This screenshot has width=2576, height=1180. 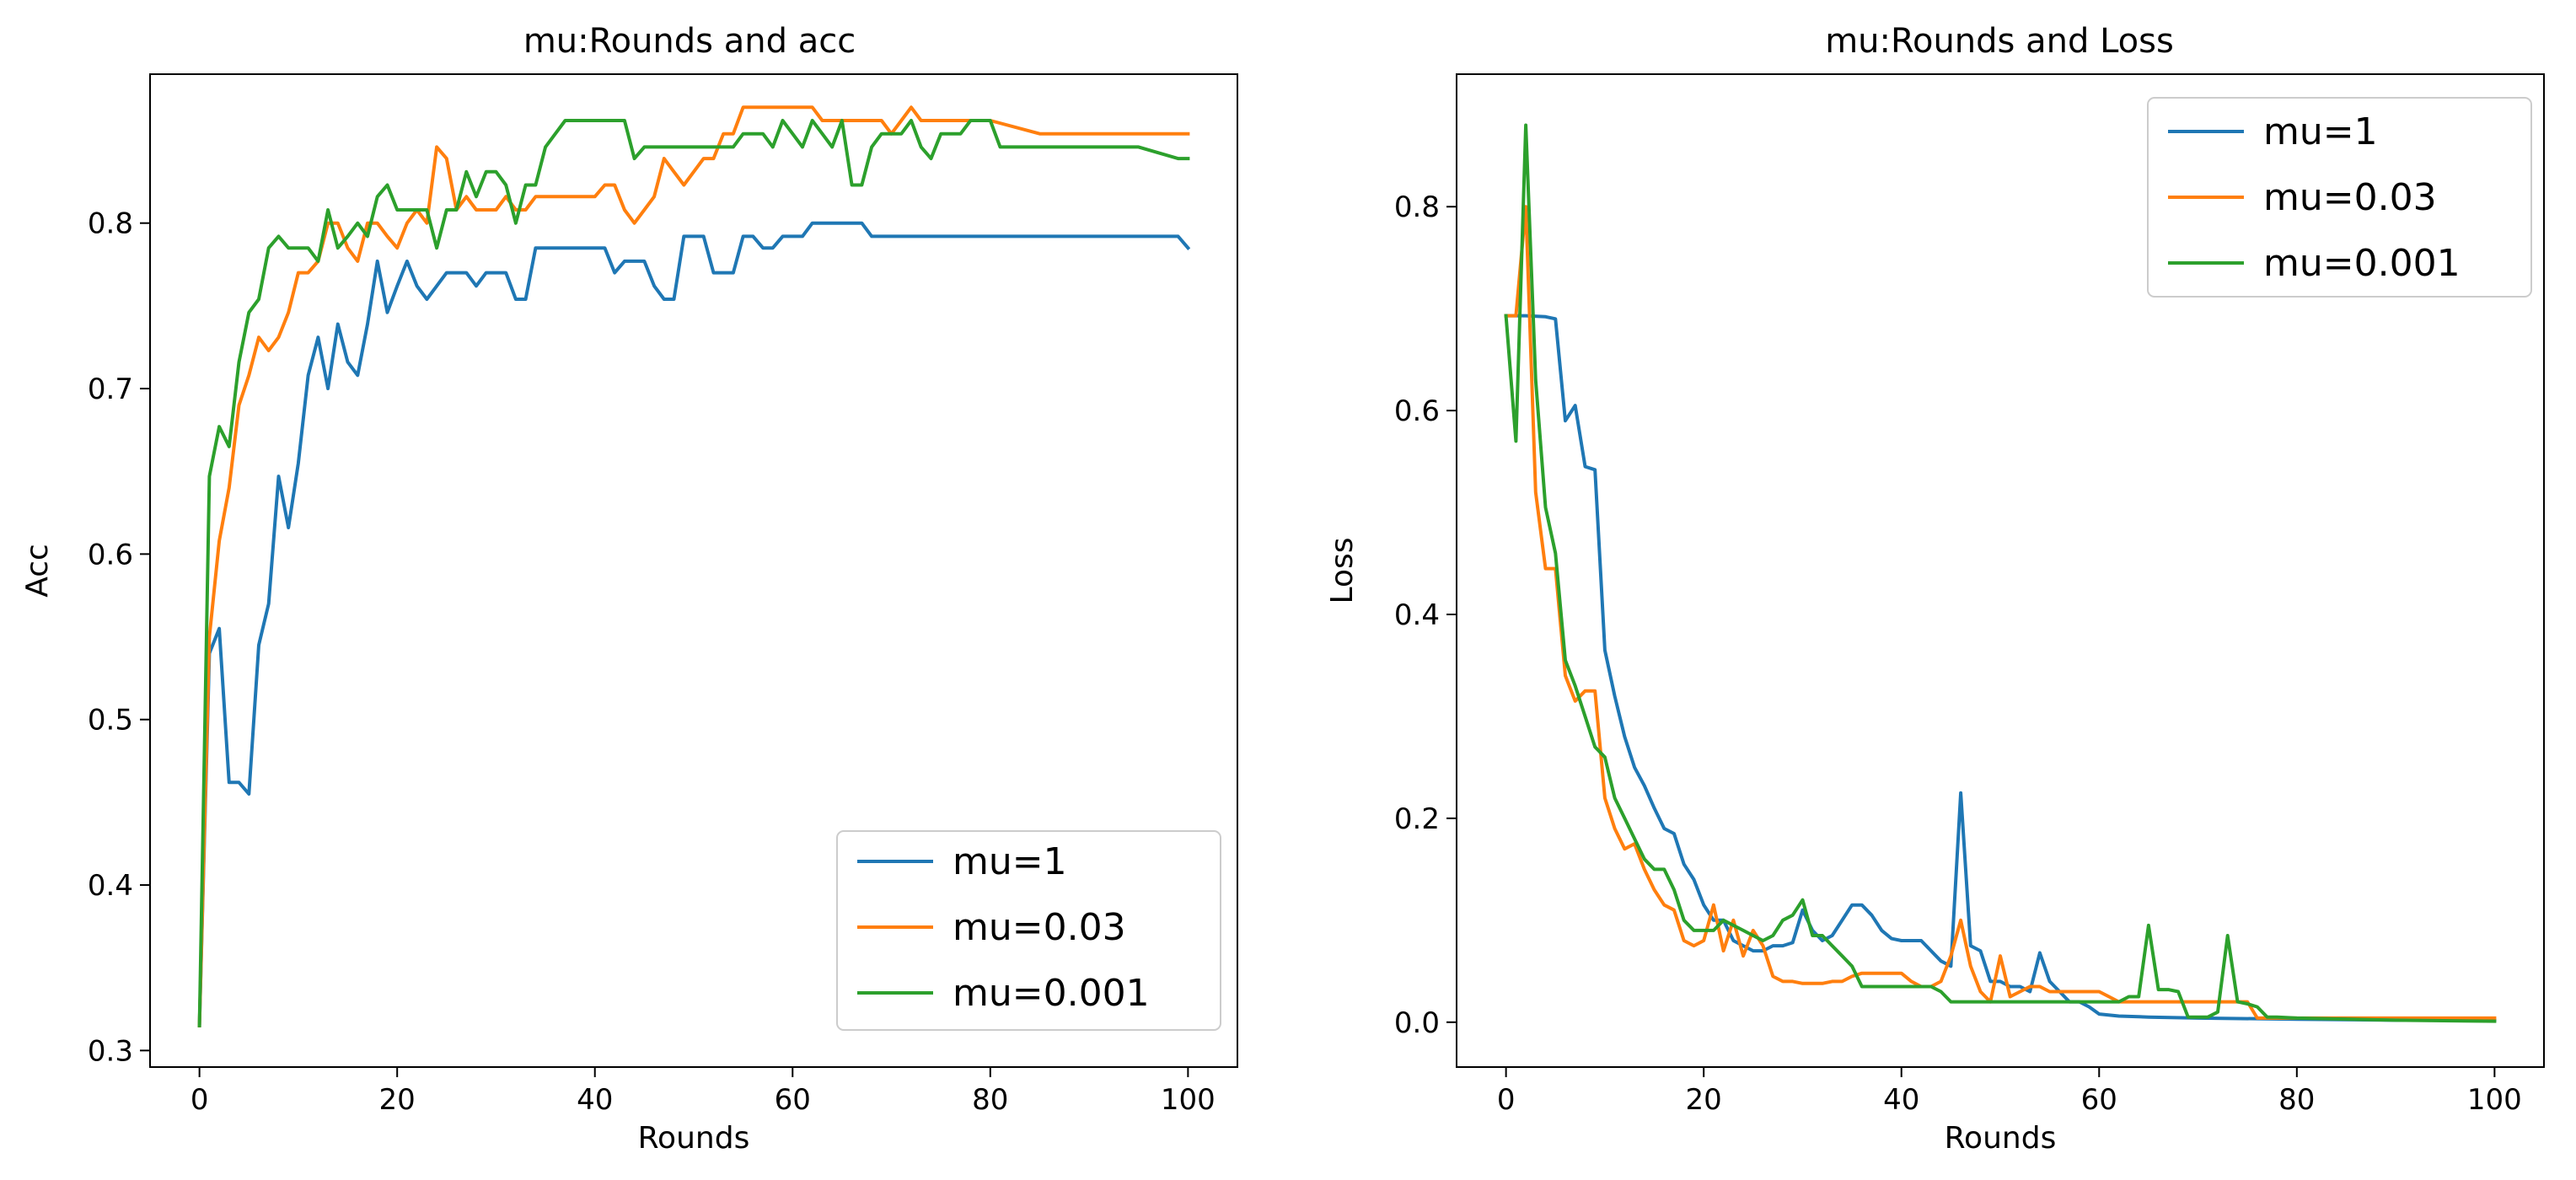 What do you see at coordinates (110, 389) in the screenshot?
I see `accuracy-y-tick-label: 0.7` at bounding box center [110, 389].